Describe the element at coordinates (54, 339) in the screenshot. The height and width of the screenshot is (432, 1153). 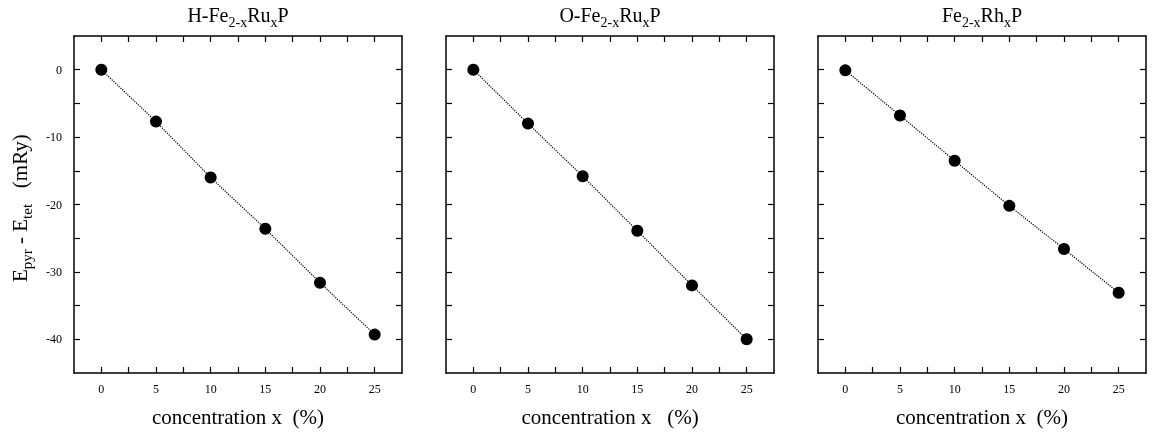
I see `y-tick-label: -40` at that location.